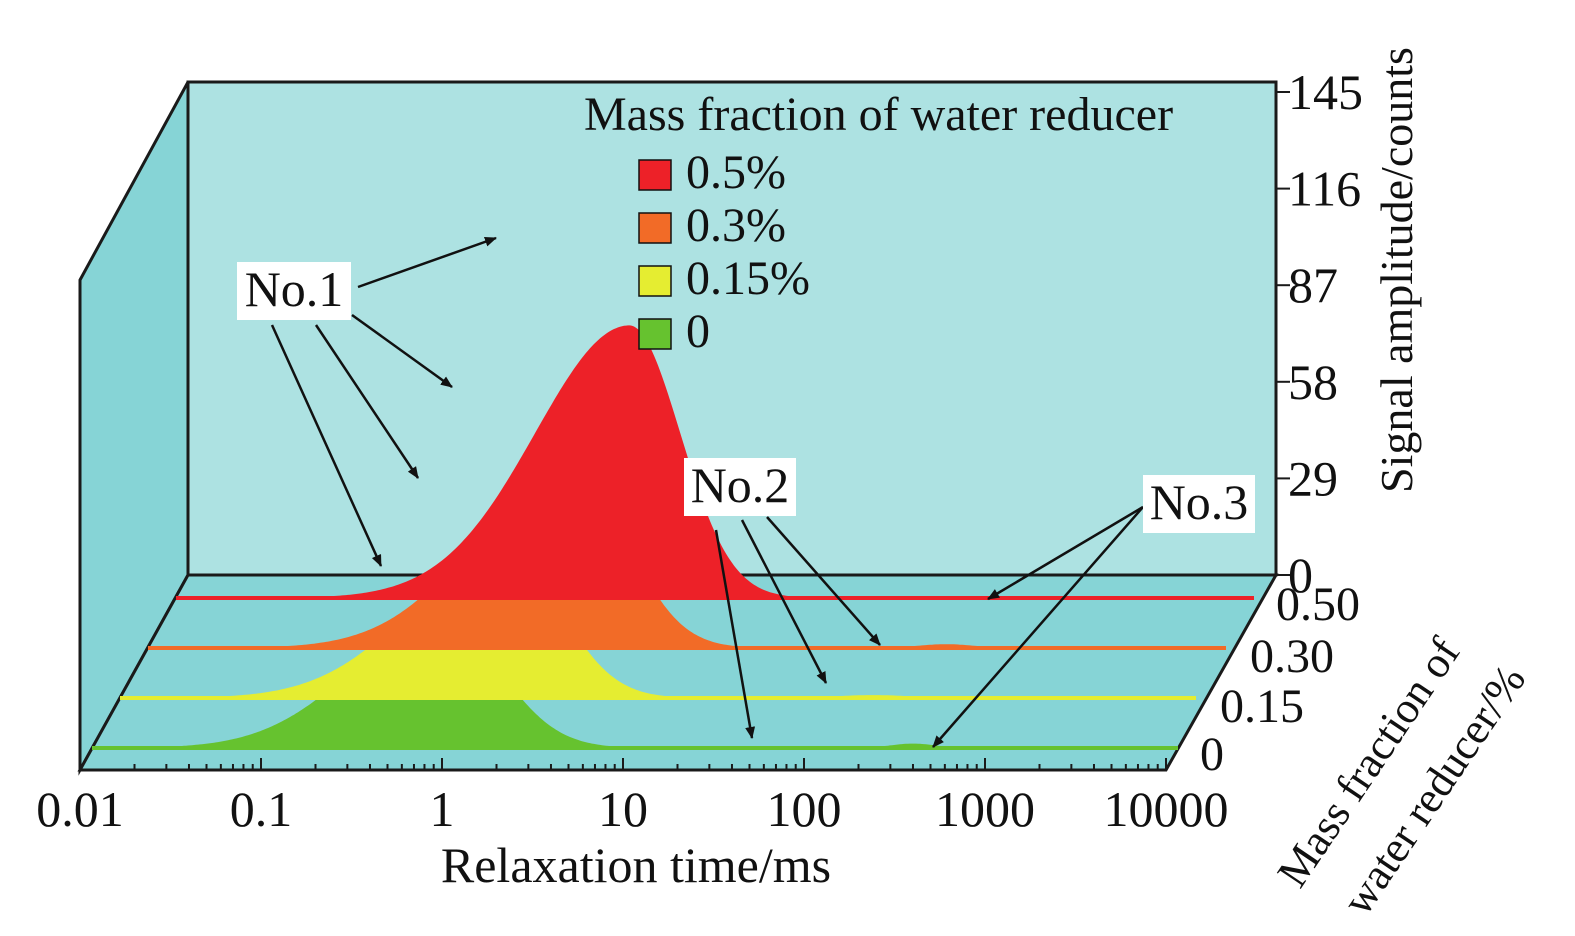 The width and height of the screenshot is (1575, 936). What do you see at coordinates (623, 809) in the screenshot?
I see `x-tick-label: 10` at bounding box center [623, 809].